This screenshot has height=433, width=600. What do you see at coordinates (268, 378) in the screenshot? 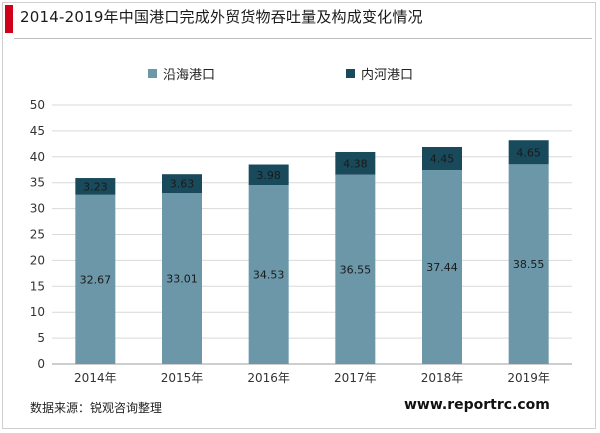
I see `x-tick-label: 2016年` at bounding box center [268, 378].